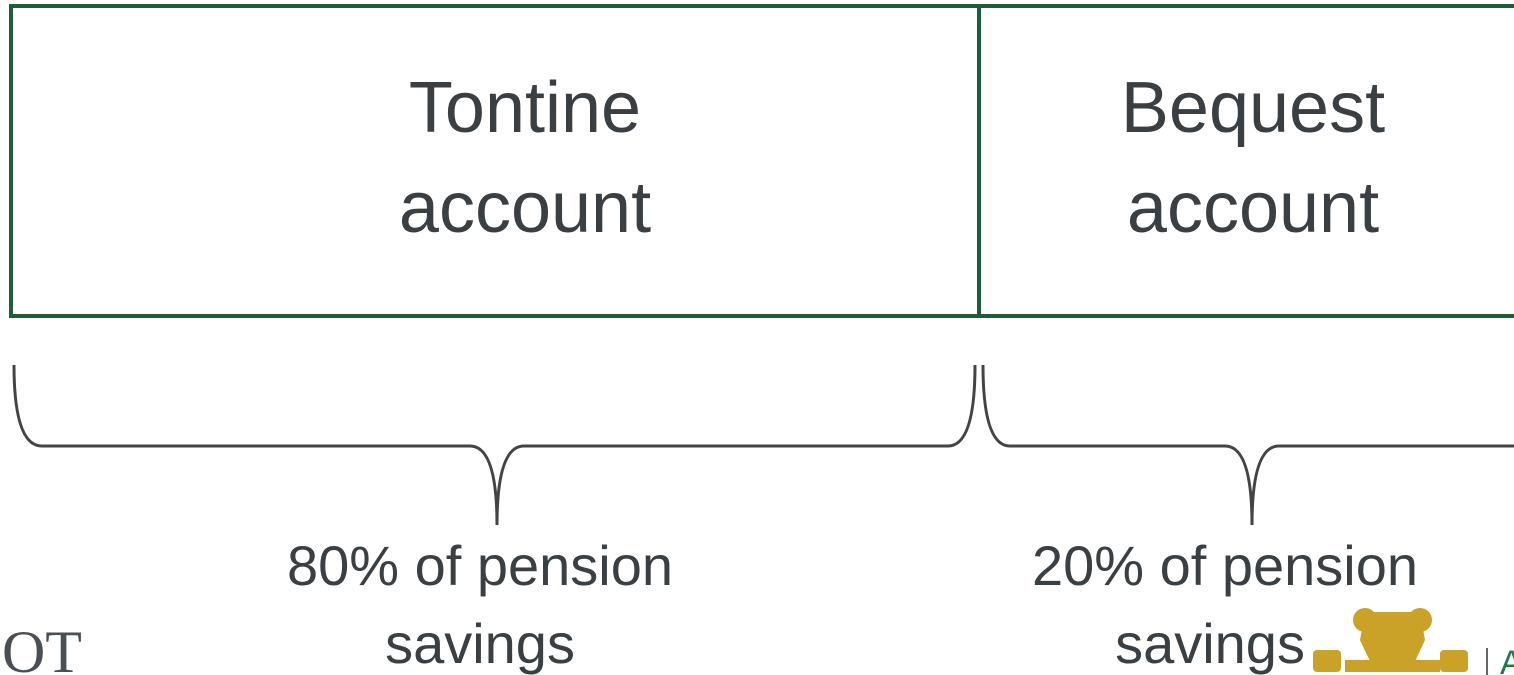 The image size is (1514, 675). What do you see at coordinates (1390, 640) in the screenshot?
I see `crest-logo` at bounding box center [1390, 640].